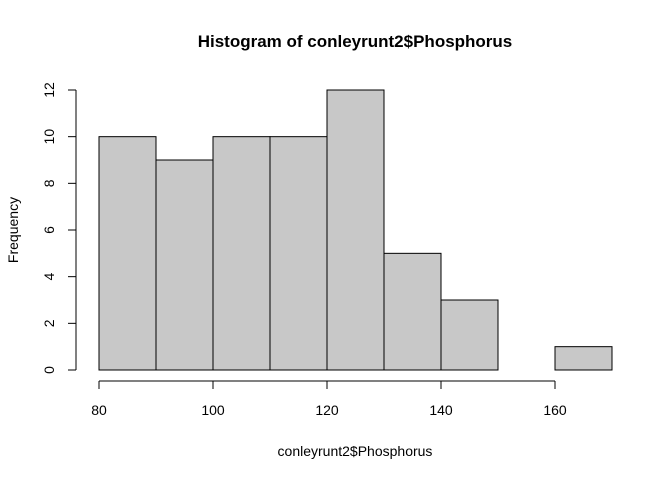  What do you see at coordinates (49, 183) in the screenshot?
I see `y-tick-label: 8` at bounding box center [49, 183].